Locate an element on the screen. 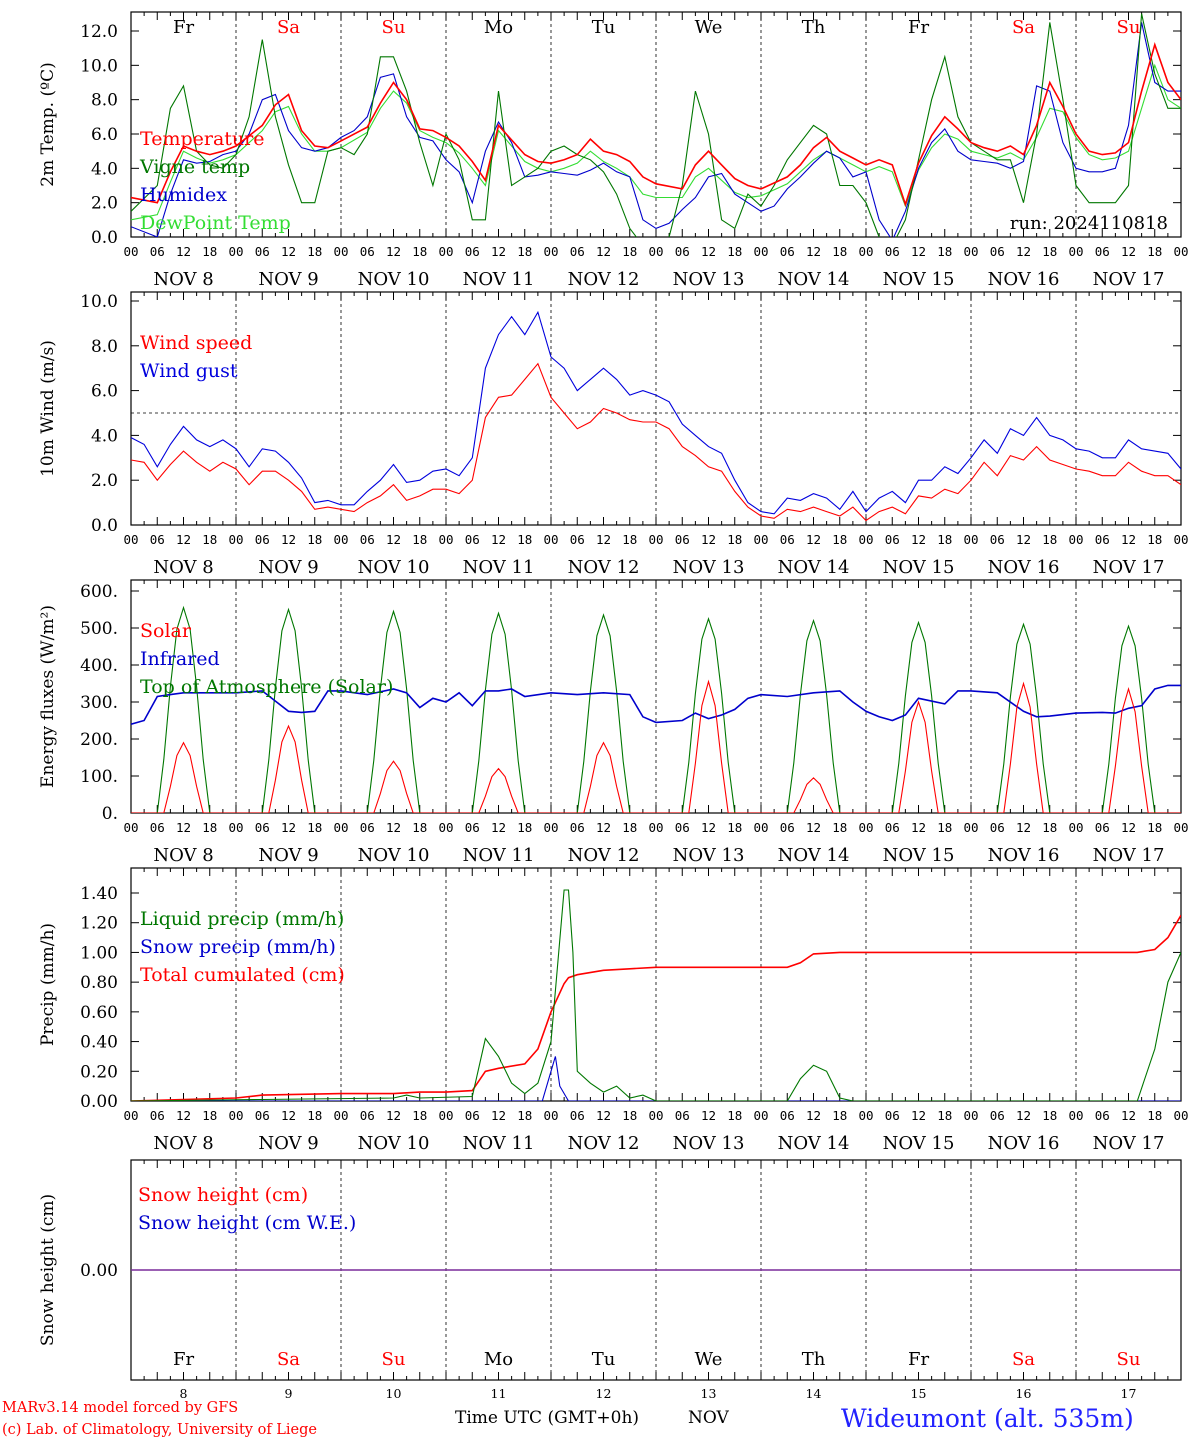  panel-series is located at coordinates (656, 709).